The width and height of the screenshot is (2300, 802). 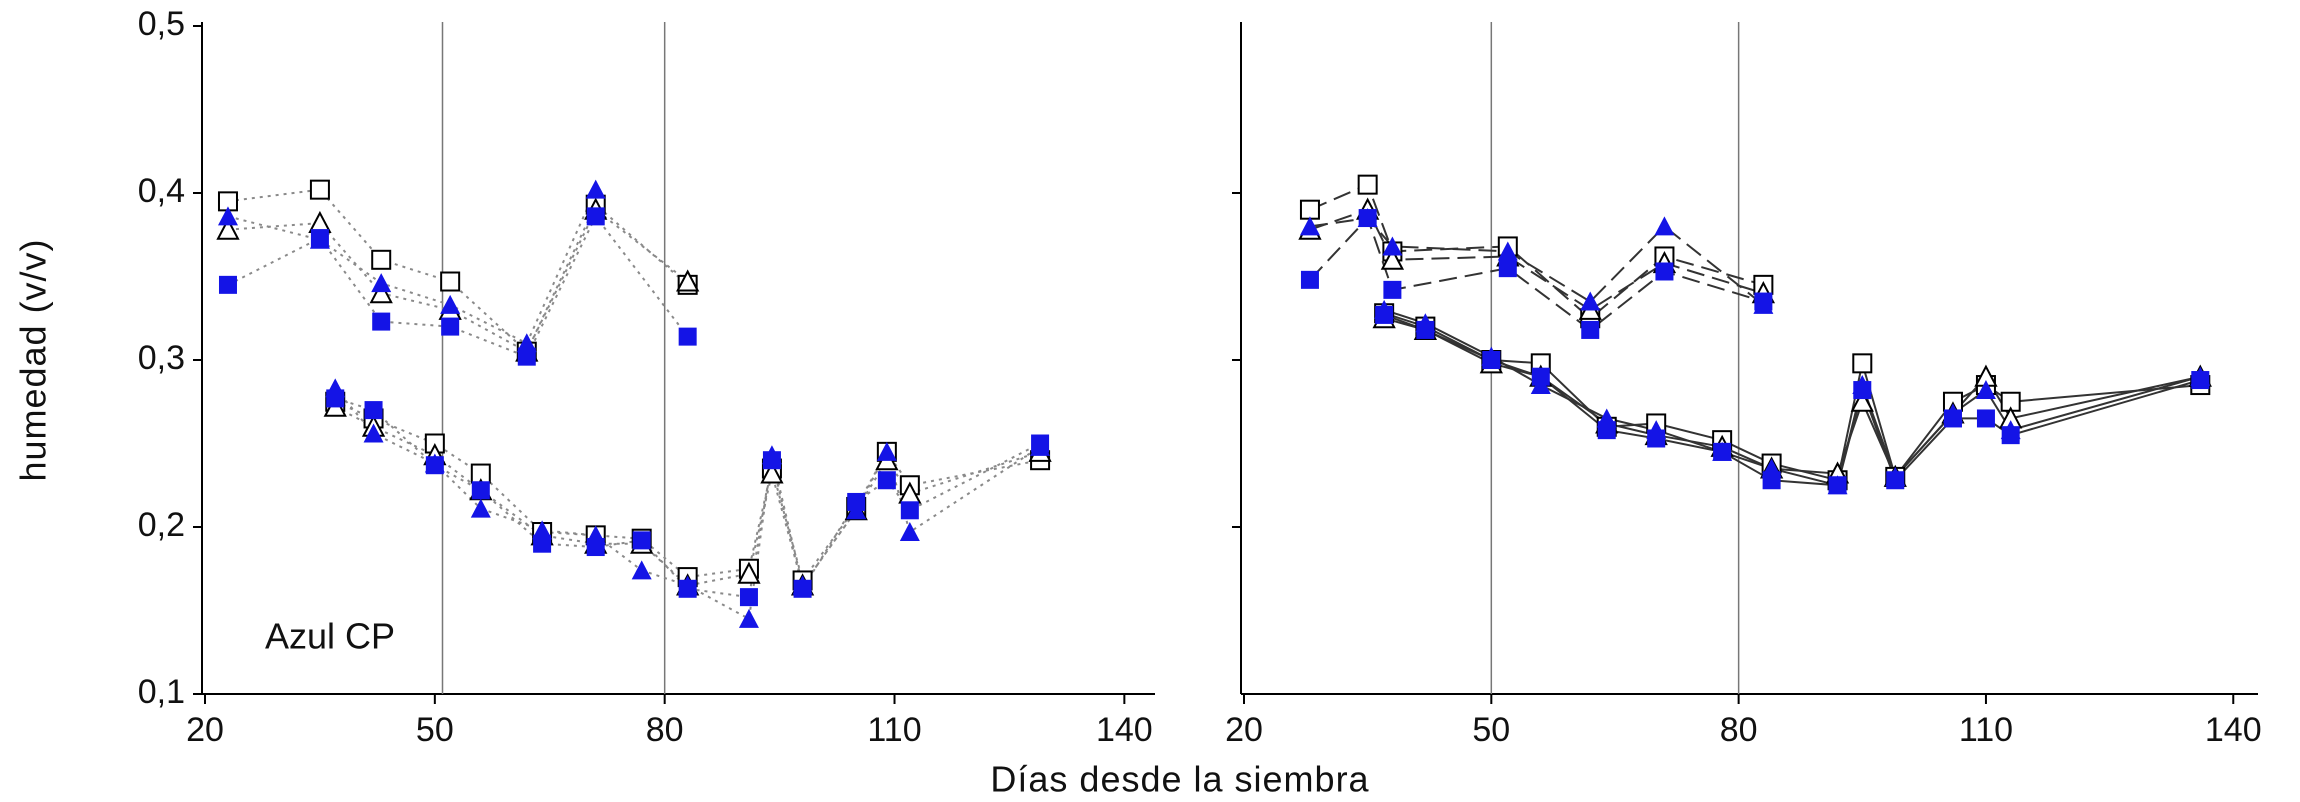 I want to click on x-axis-label: Días desde la siembra, so click(x=1179, y=779).